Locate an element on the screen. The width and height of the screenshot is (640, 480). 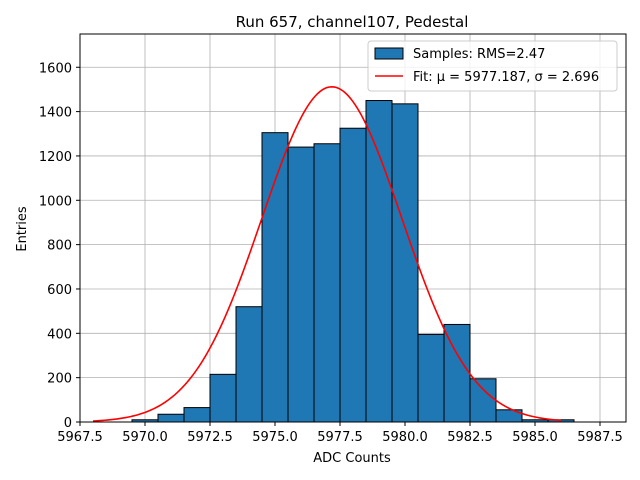
x-tick-label: 5977.5 is located at coordinates (340, 437).